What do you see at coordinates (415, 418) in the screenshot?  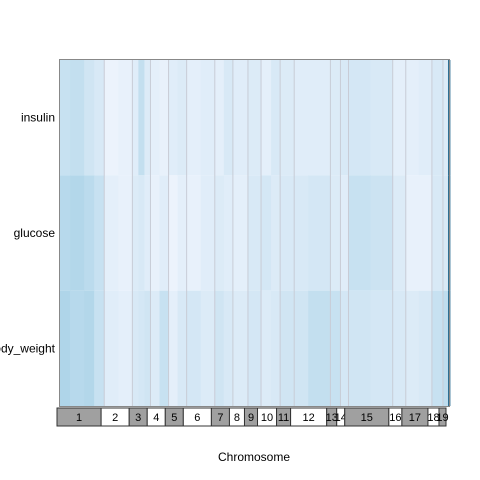 I see `chromosome-label: 17` at bounding box center [415, 418].